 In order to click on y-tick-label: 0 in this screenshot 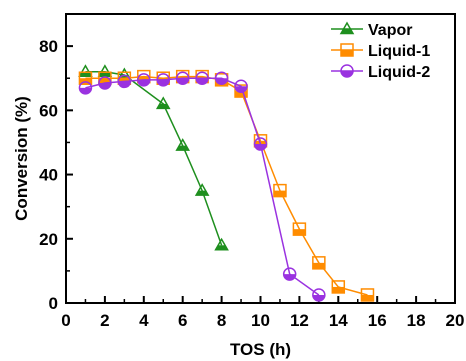, I will do `click(53, 303)`.